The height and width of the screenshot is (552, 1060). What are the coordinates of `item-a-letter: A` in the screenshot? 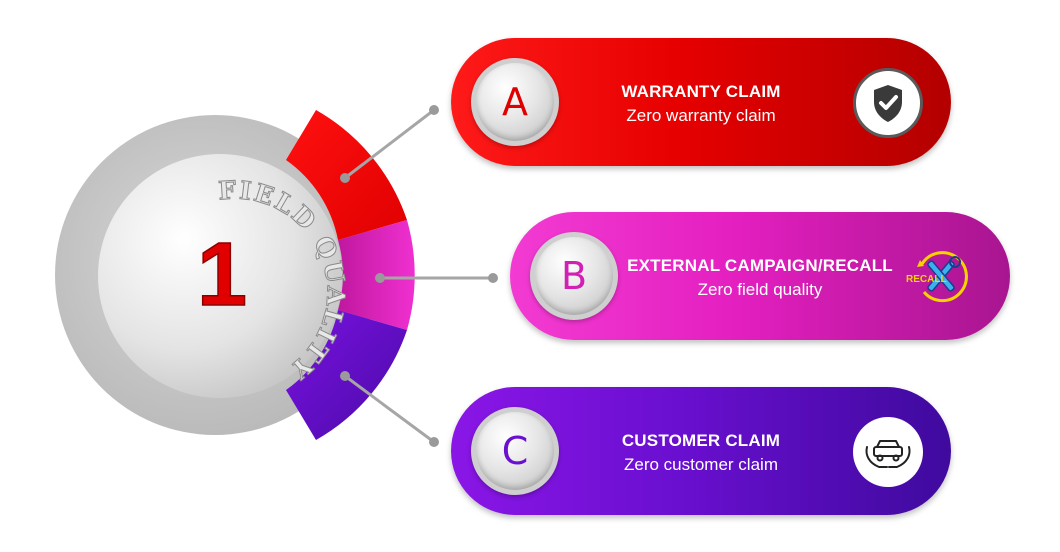 It's located at (515, 102).